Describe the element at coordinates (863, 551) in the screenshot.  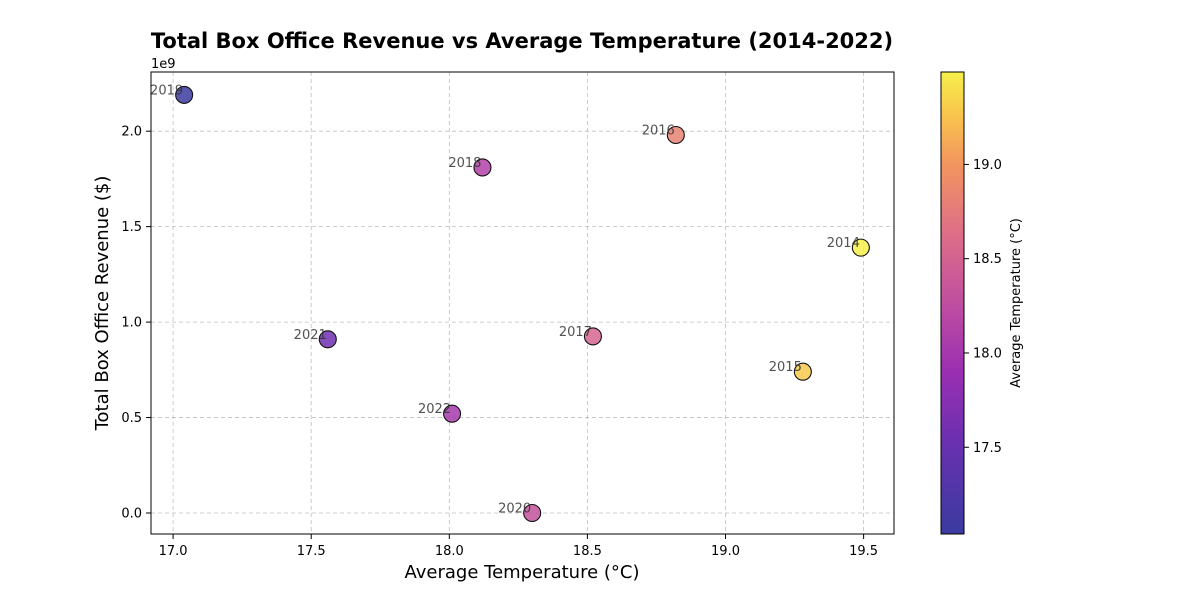
I see `x-tick-label: 19.5` at that location.